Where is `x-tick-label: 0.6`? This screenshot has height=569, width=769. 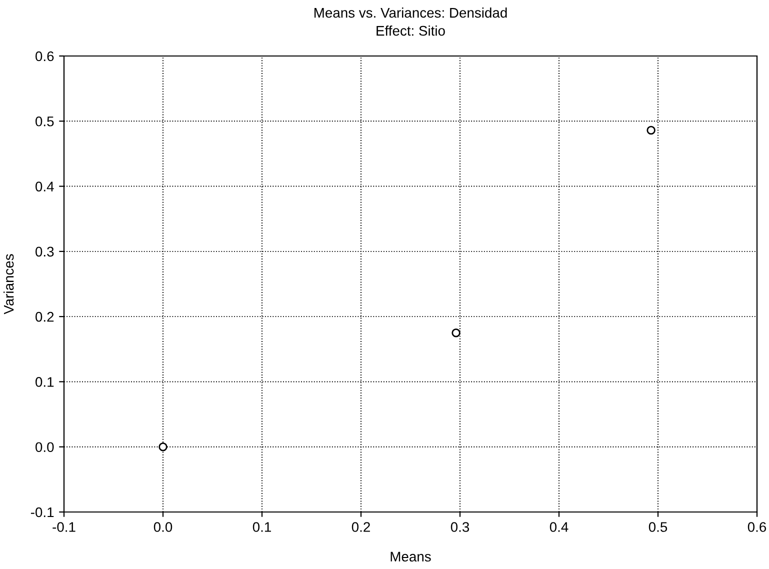 x-tick-label: 0.6 is located at coordinates (757, 527).